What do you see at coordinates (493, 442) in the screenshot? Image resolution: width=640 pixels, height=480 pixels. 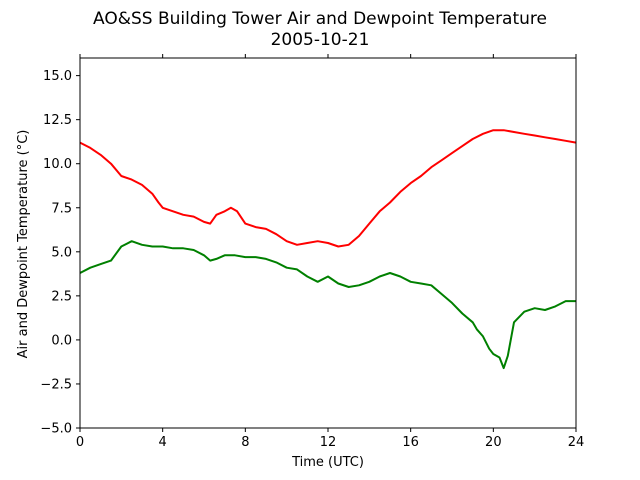 I see `x-tick-label: 20` at bounding box center [493, 442].